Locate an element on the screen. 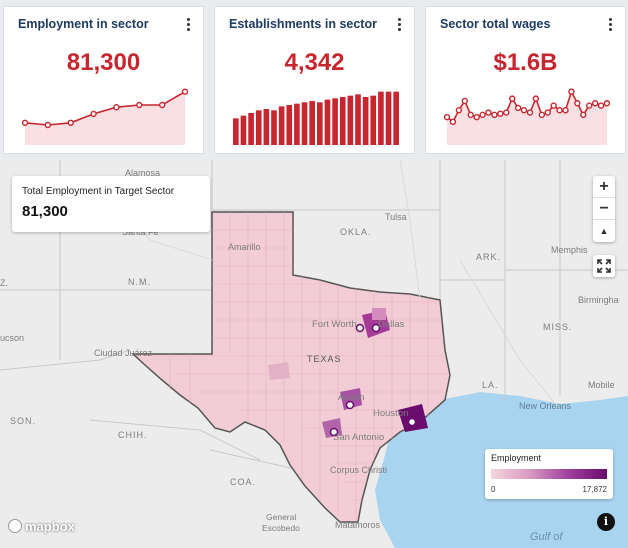 The image size is (628, 548). card-value: $1.6B is located at coordinates (525, 62).